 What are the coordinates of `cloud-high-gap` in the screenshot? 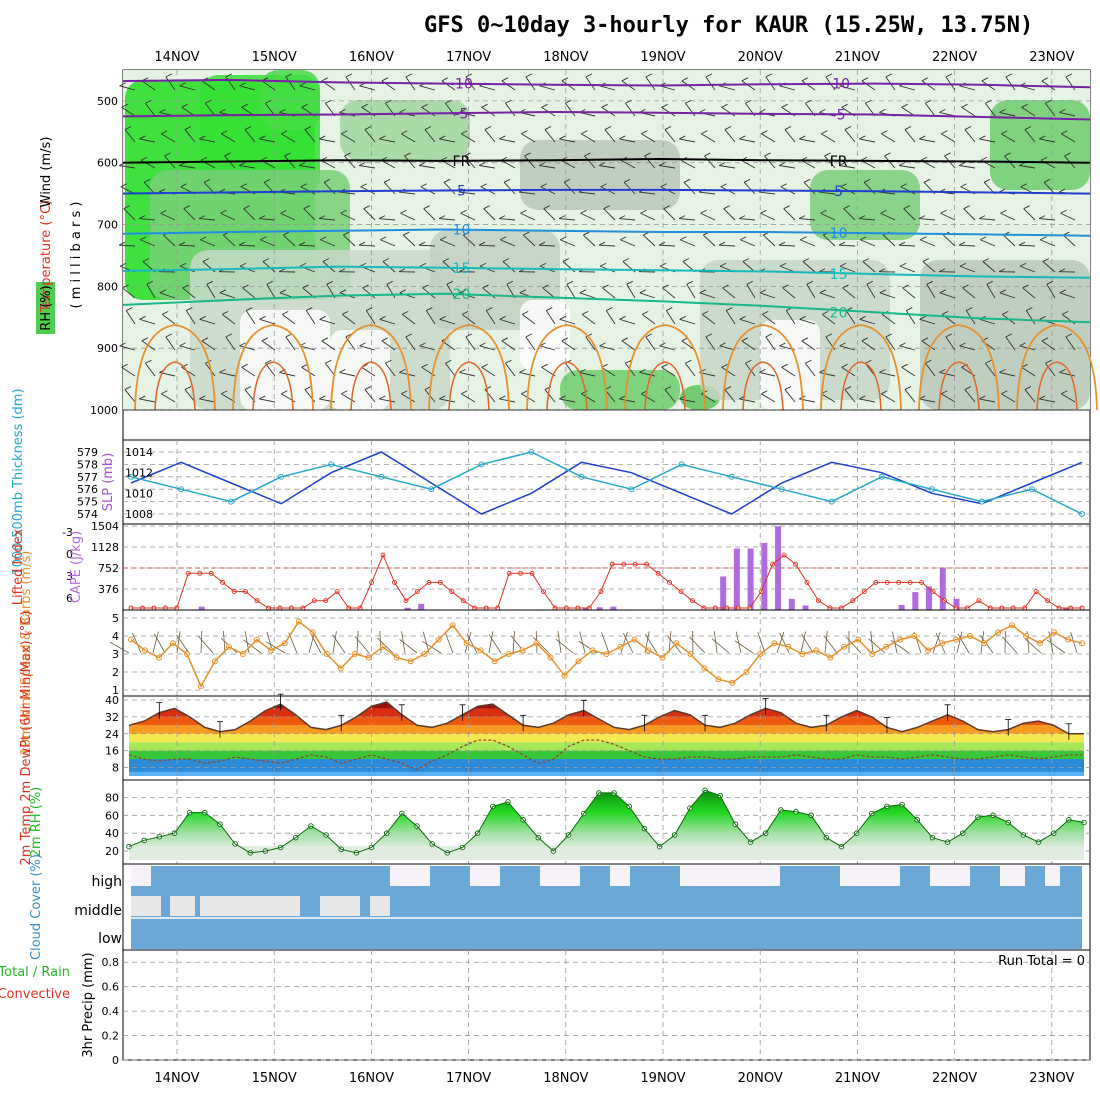 It's located at (1012, 876).